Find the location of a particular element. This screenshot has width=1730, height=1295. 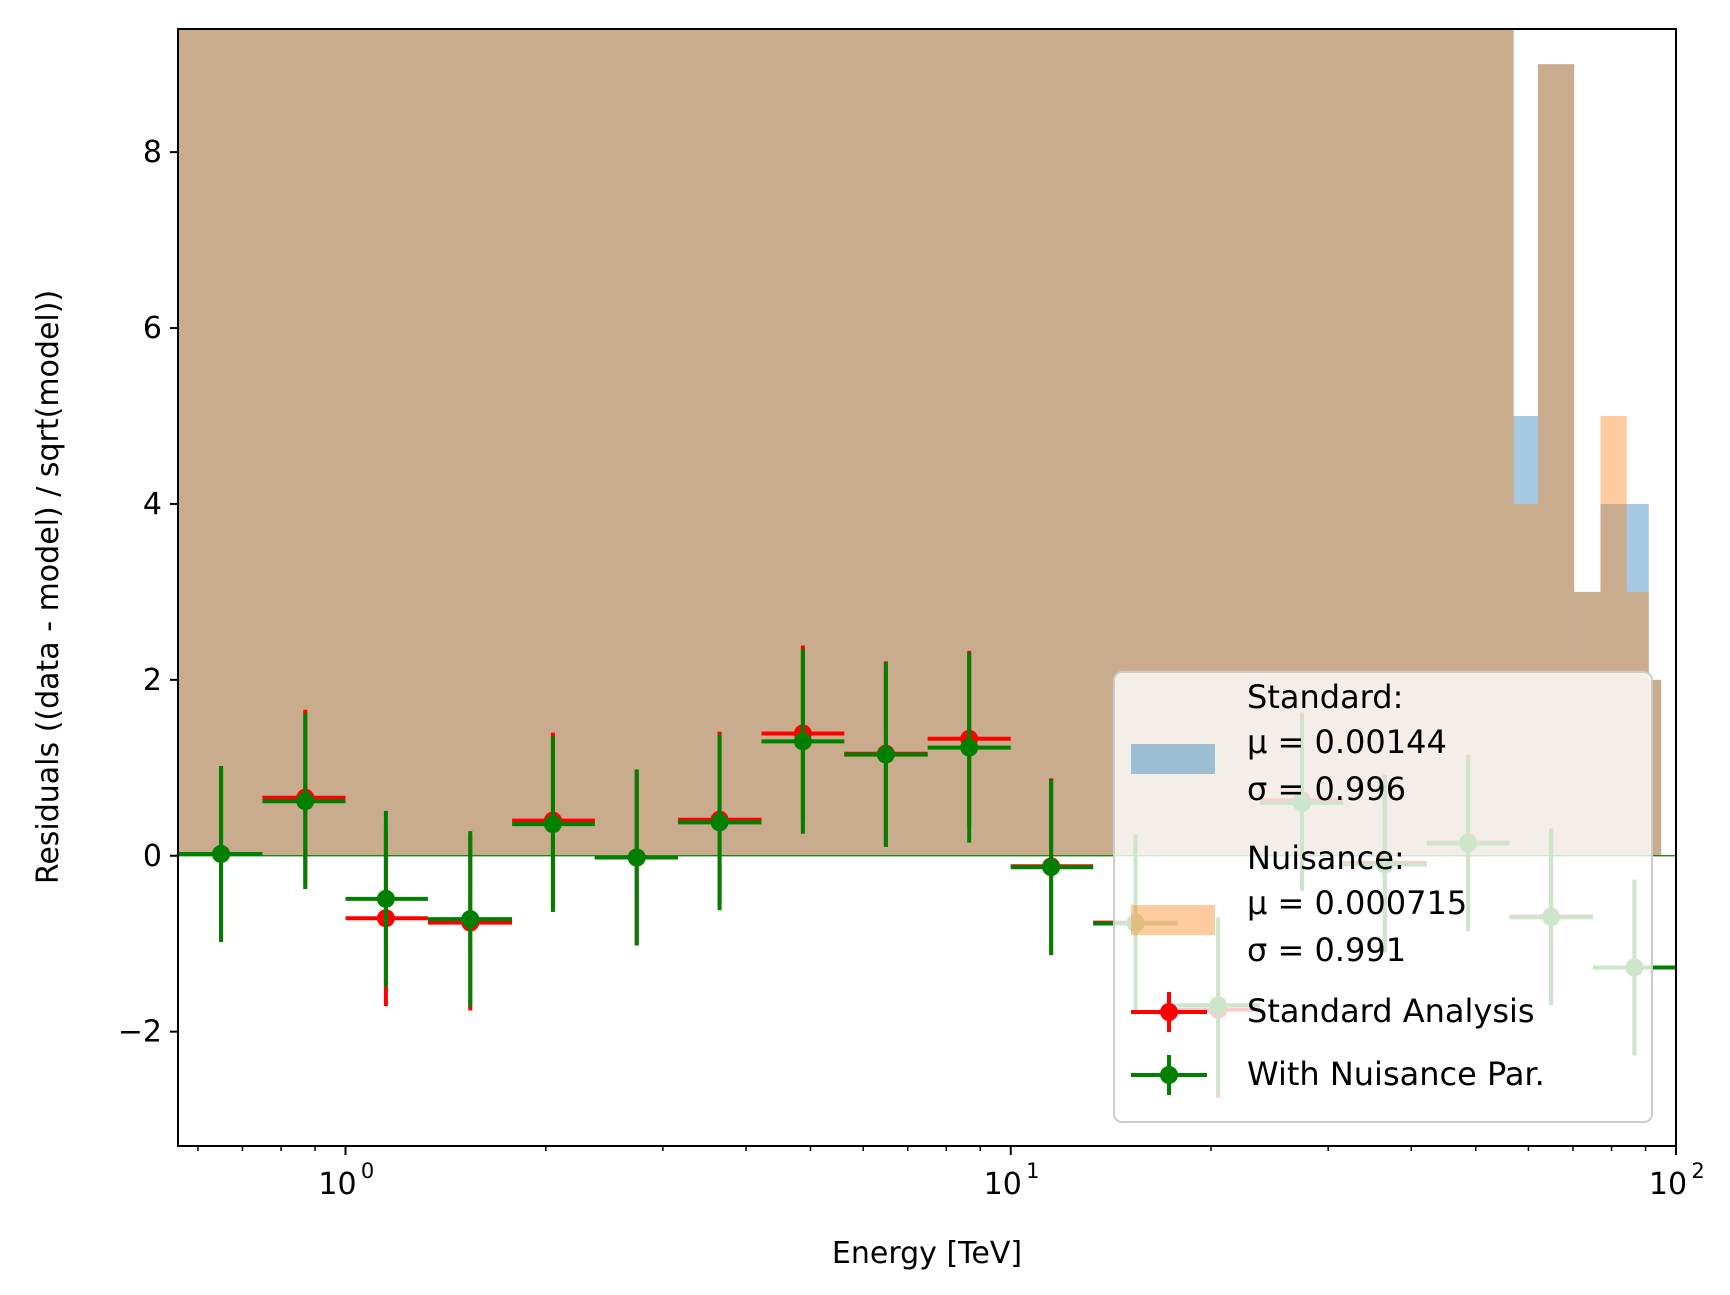

legend-frame is located at coordinates (1383, 897).